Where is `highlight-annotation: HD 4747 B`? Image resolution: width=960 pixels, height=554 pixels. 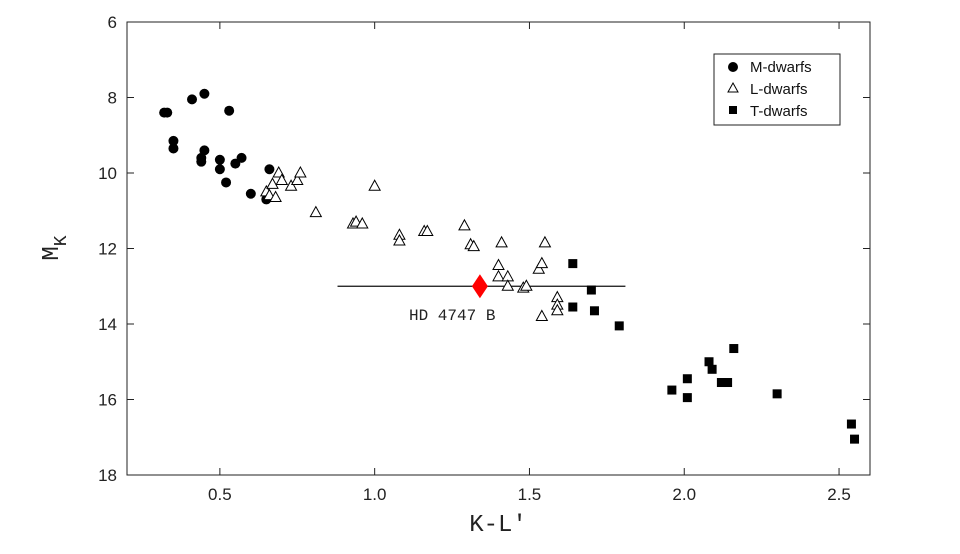
highlight-annotation: HD 4747 B is located at coordinates (452, 316).